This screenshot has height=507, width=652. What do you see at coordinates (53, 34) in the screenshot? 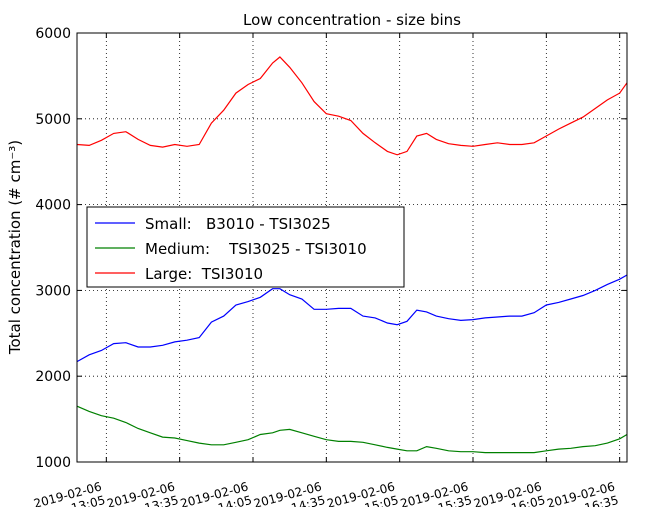
I see `y-tick-label: 6000` at bounding box center [53, 34].